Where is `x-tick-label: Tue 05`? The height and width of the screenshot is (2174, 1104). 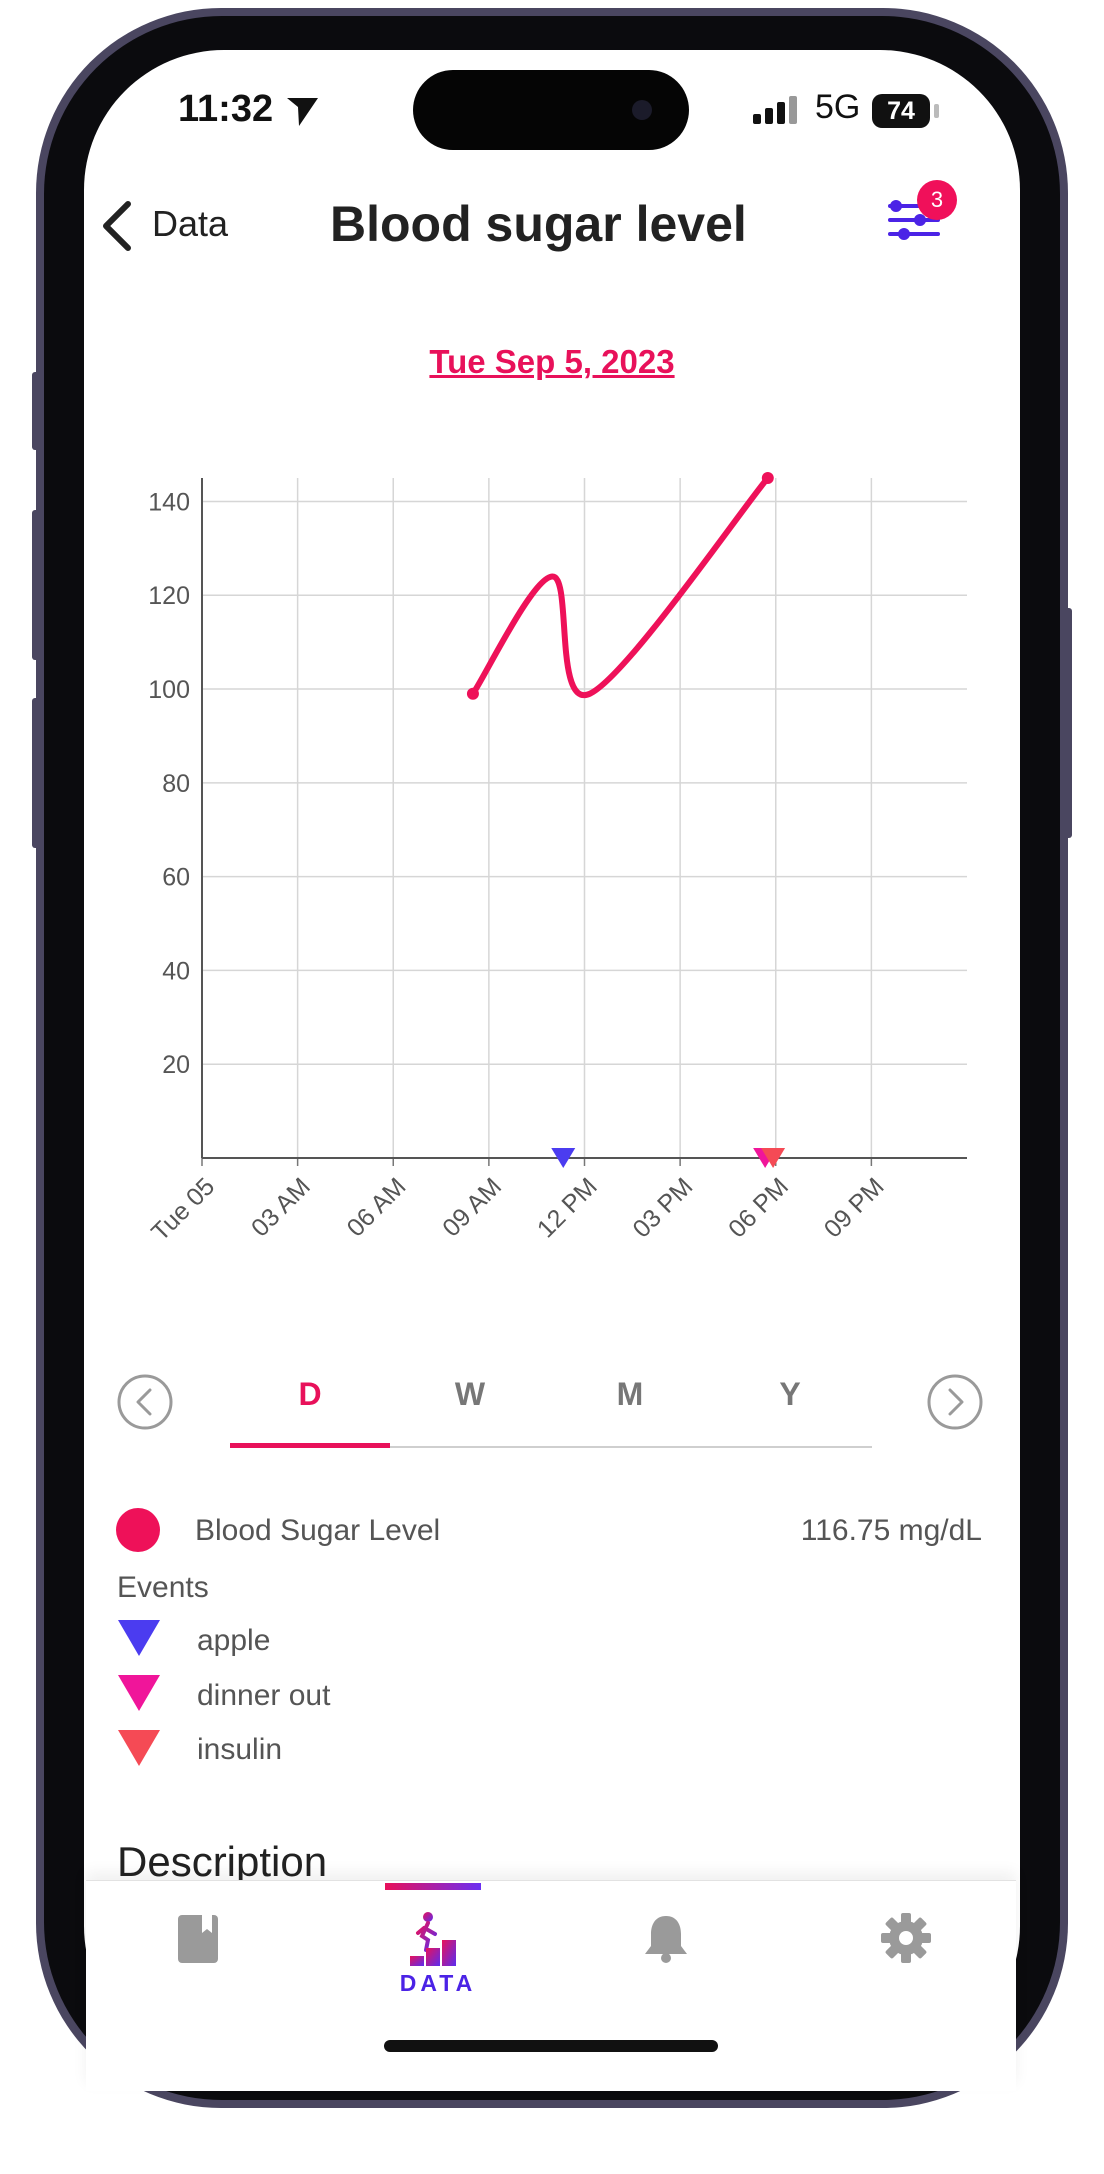
x-tick-label: Tue 05 is located at coordinates (183, 1209).